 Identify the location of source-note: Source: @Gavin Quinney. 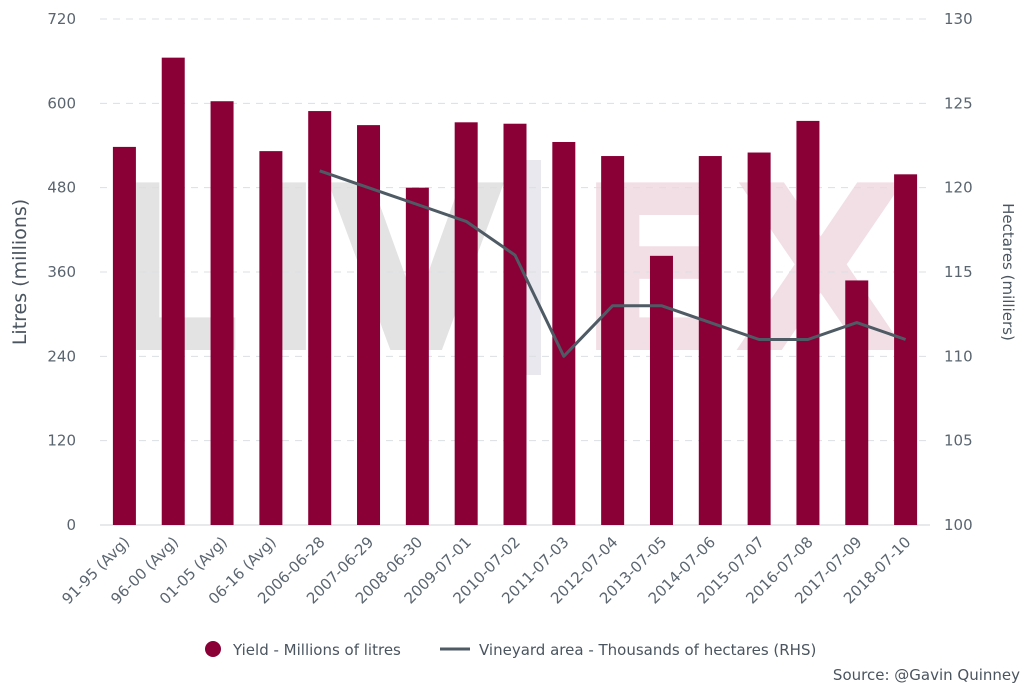
(926, 674).